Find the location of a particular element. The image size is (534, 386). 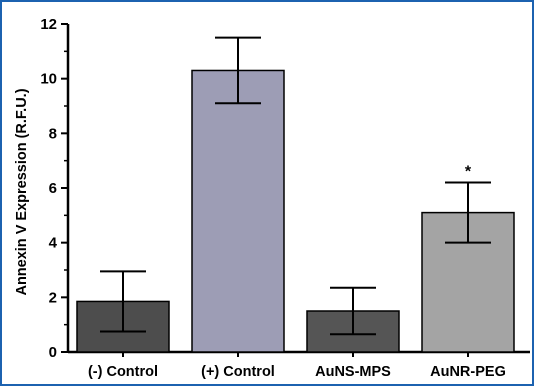

y-tick-label-3: 6 is located at coordinates (53, 188).